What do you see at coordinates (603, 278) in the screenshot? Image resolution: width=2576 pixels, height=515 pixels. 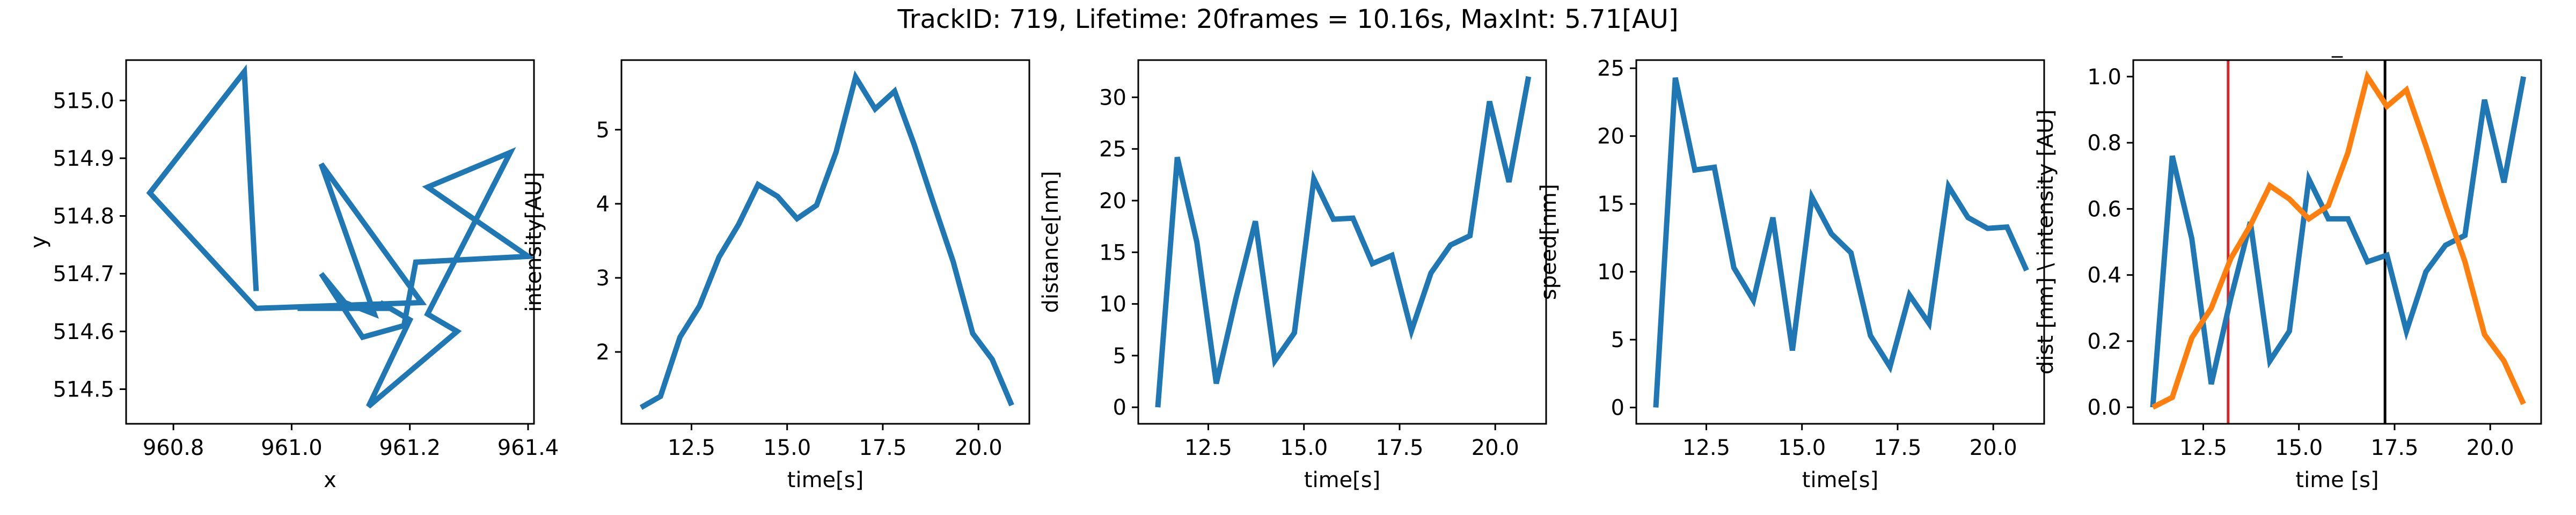 I see `y-tick-label: 3` at bounding box center [603, 278].